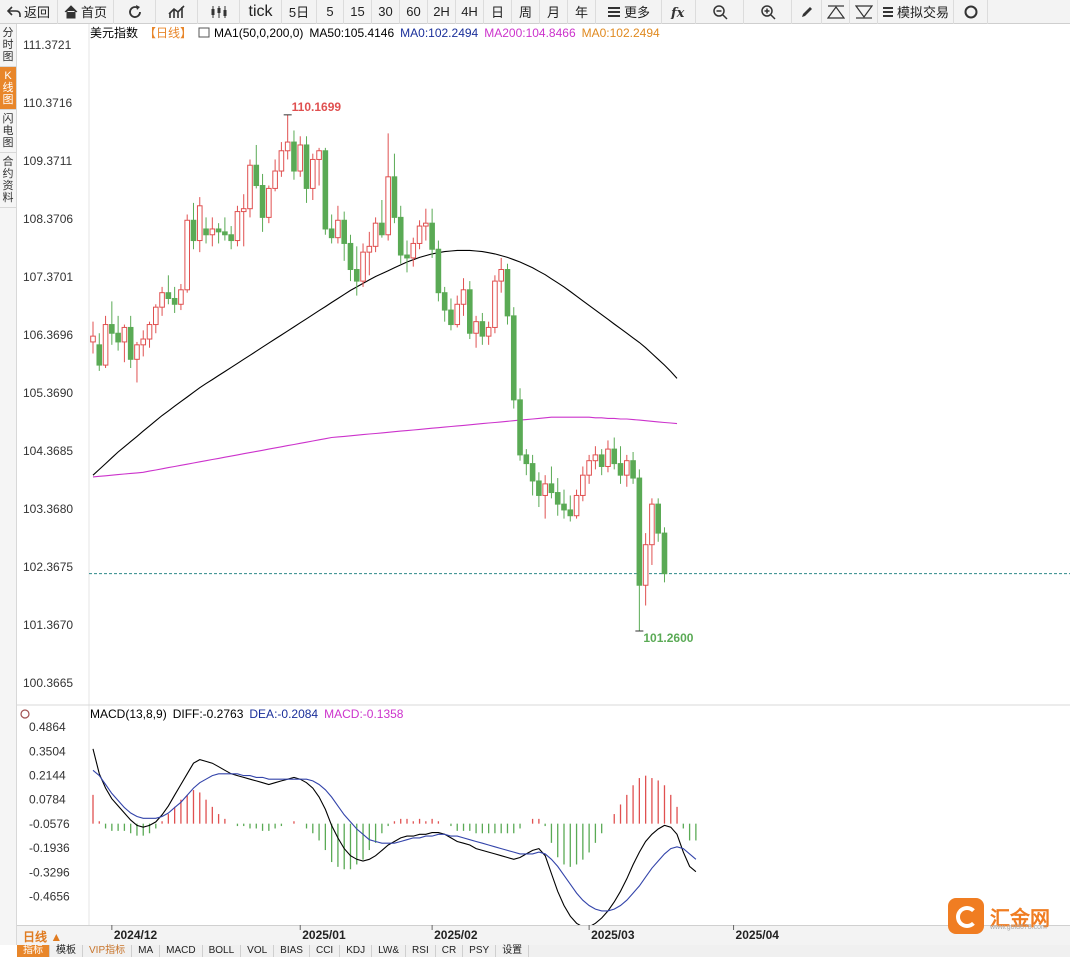 The image size is (1070, 957). I want to click on macd-tick-label: 0.2144, so click(47, 776).